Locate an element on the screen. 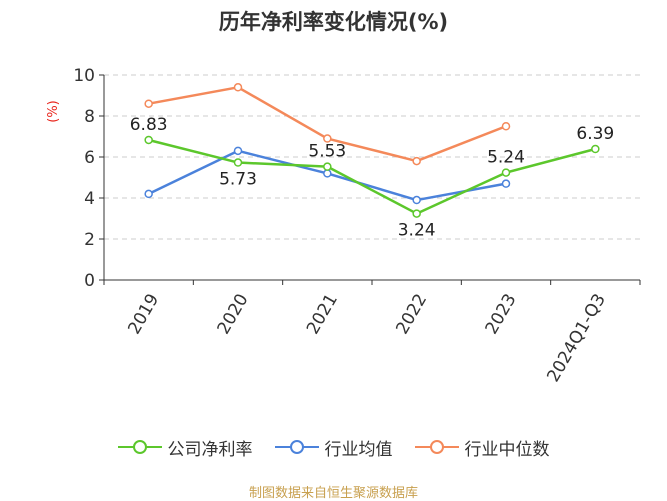 The image size is (667, 501). data-label: 5.53 is located at coordinates (327, 152).